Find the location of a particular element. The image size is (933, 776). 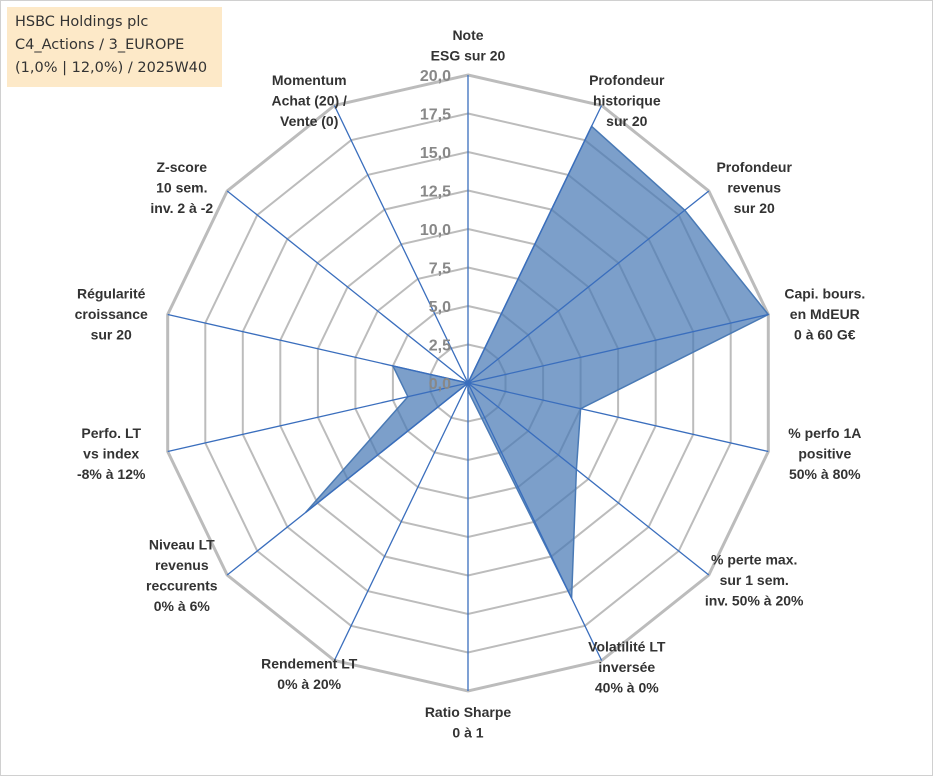

axis-label-line: inv. 2 à -2 is located at coordinates (181, 208).